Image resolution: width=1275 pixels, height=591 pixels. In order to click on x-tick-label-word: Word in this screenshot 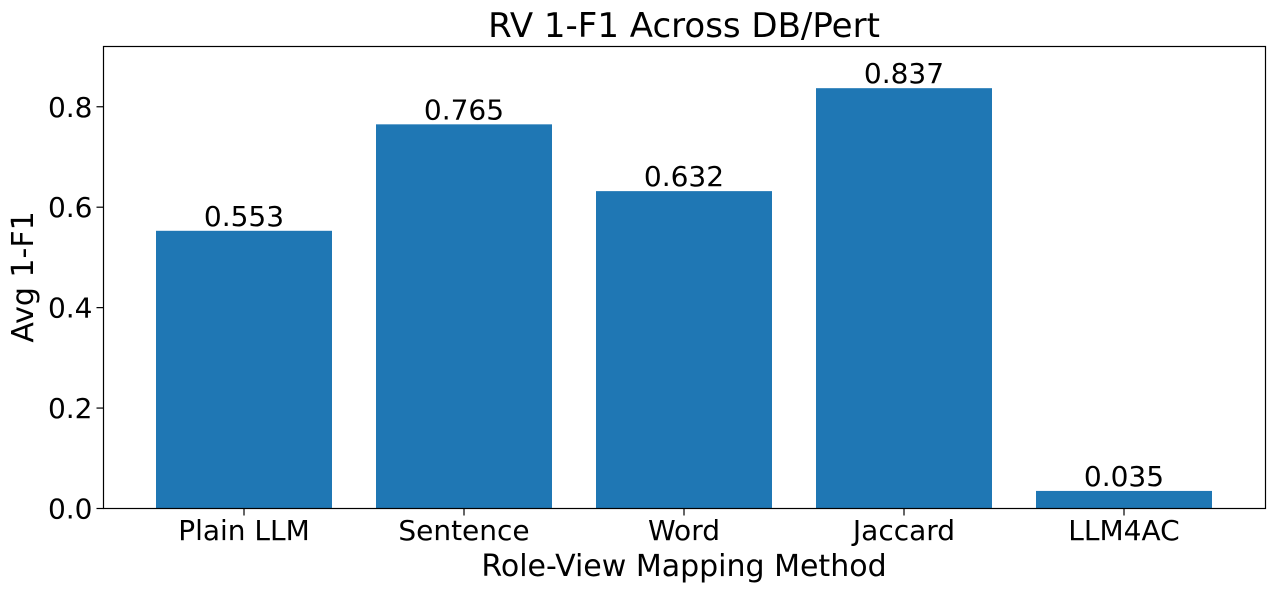, I will do `click(684, 530)`.